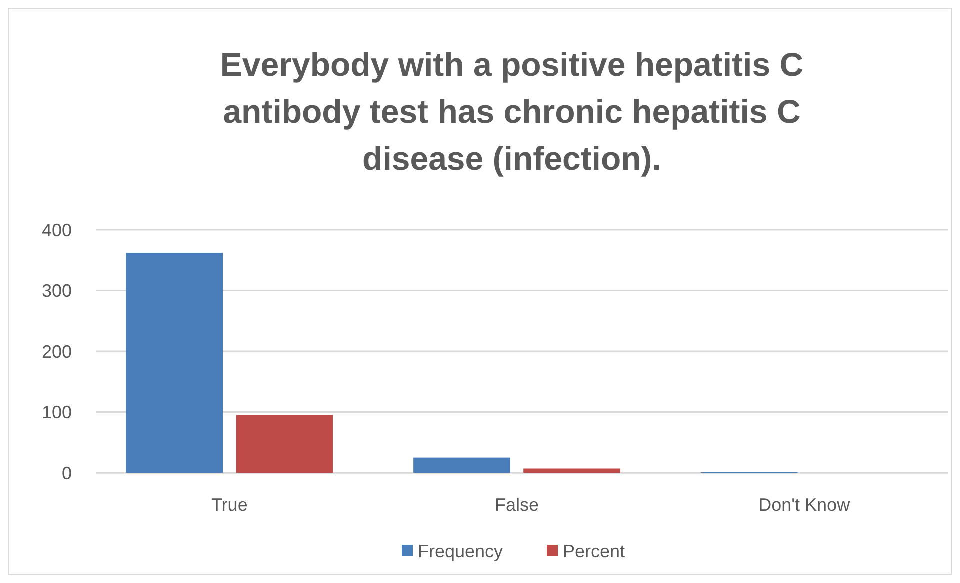 The height and width of the screenshot is (583, 960). I want to click on y-tick-label: 100, so click(57, 412).